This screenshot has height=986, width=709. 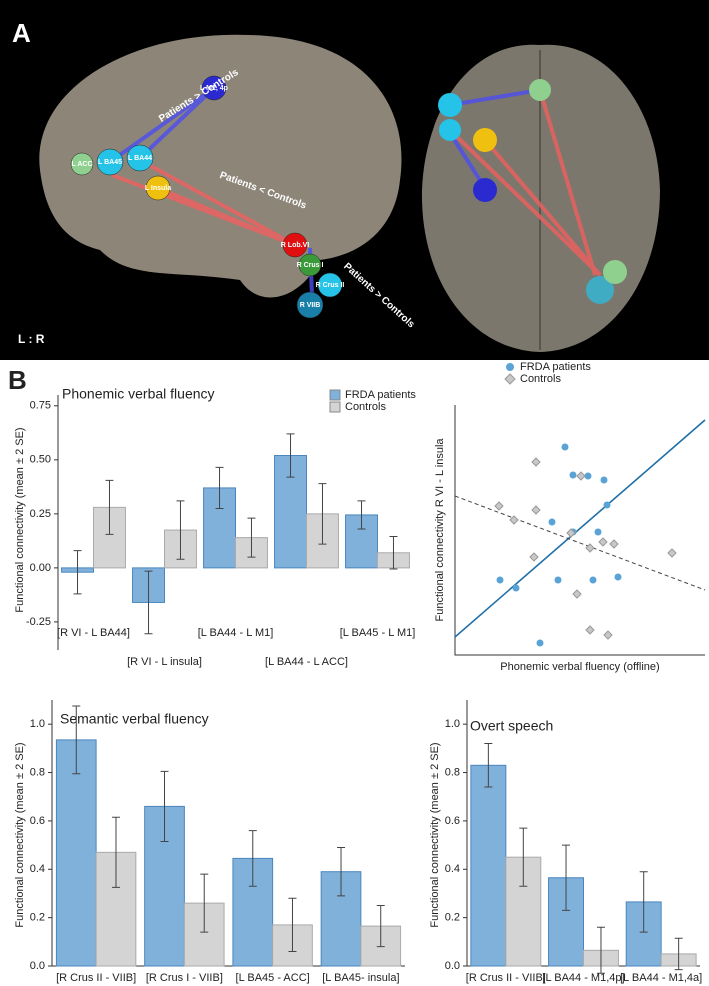 What do you see at coordinates (532, 191) in the screenshot?
I see `axial-nodes` at bounding box center [532, 191].